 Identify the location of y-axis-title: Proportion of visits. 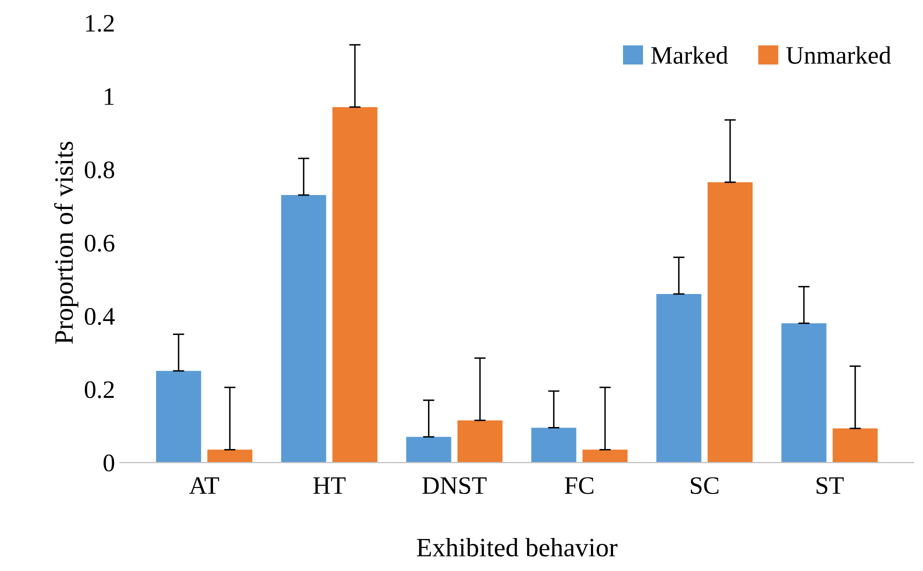
(66, 243).